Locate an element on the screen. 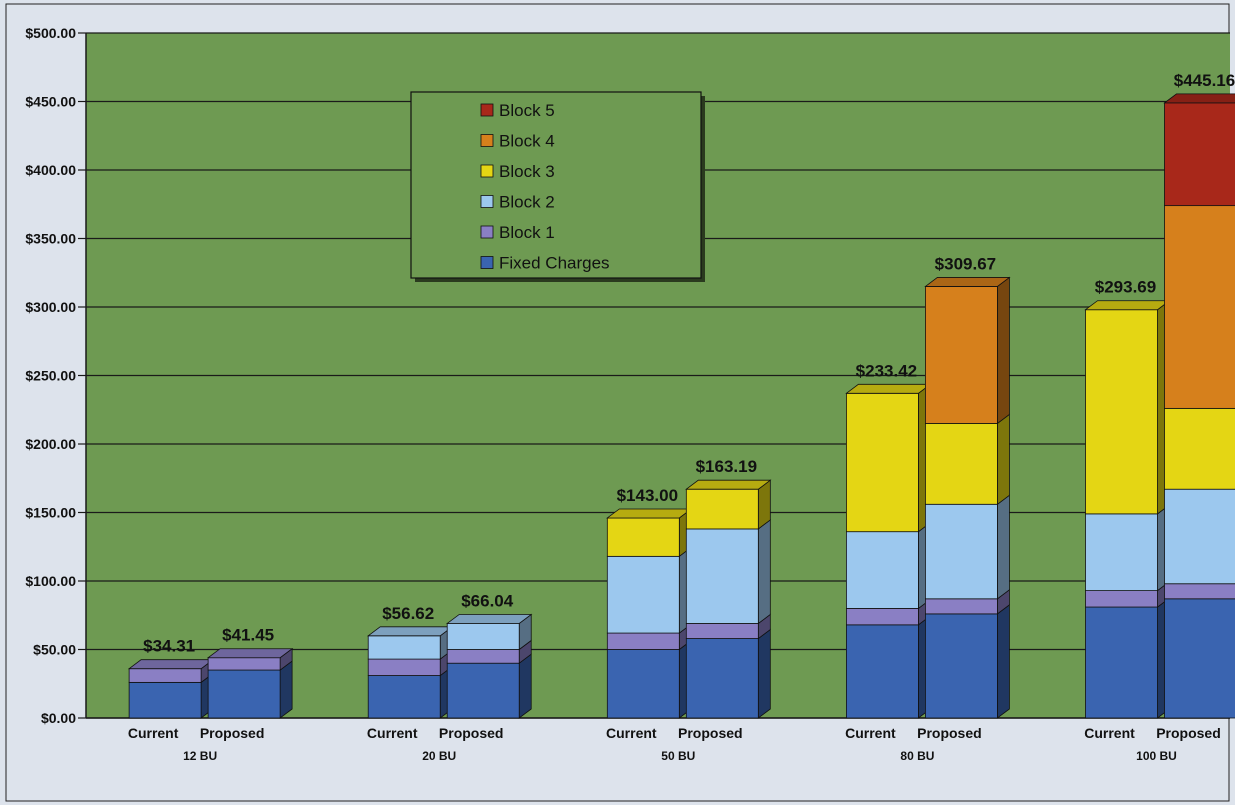 This screenshot has height=805, width=1235. group-label: 80 BU is located at coordinates (917, 756).